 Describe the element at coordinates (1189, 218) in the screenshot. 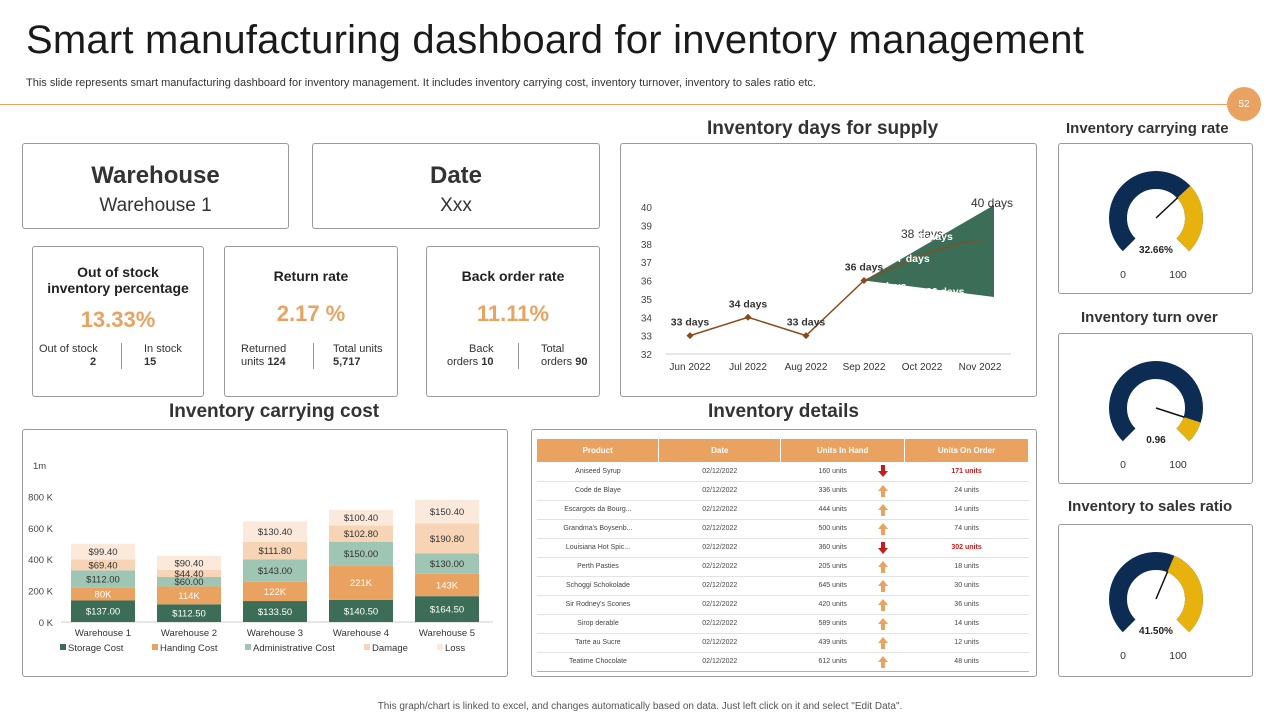

I see `gauge-fill` at that location.